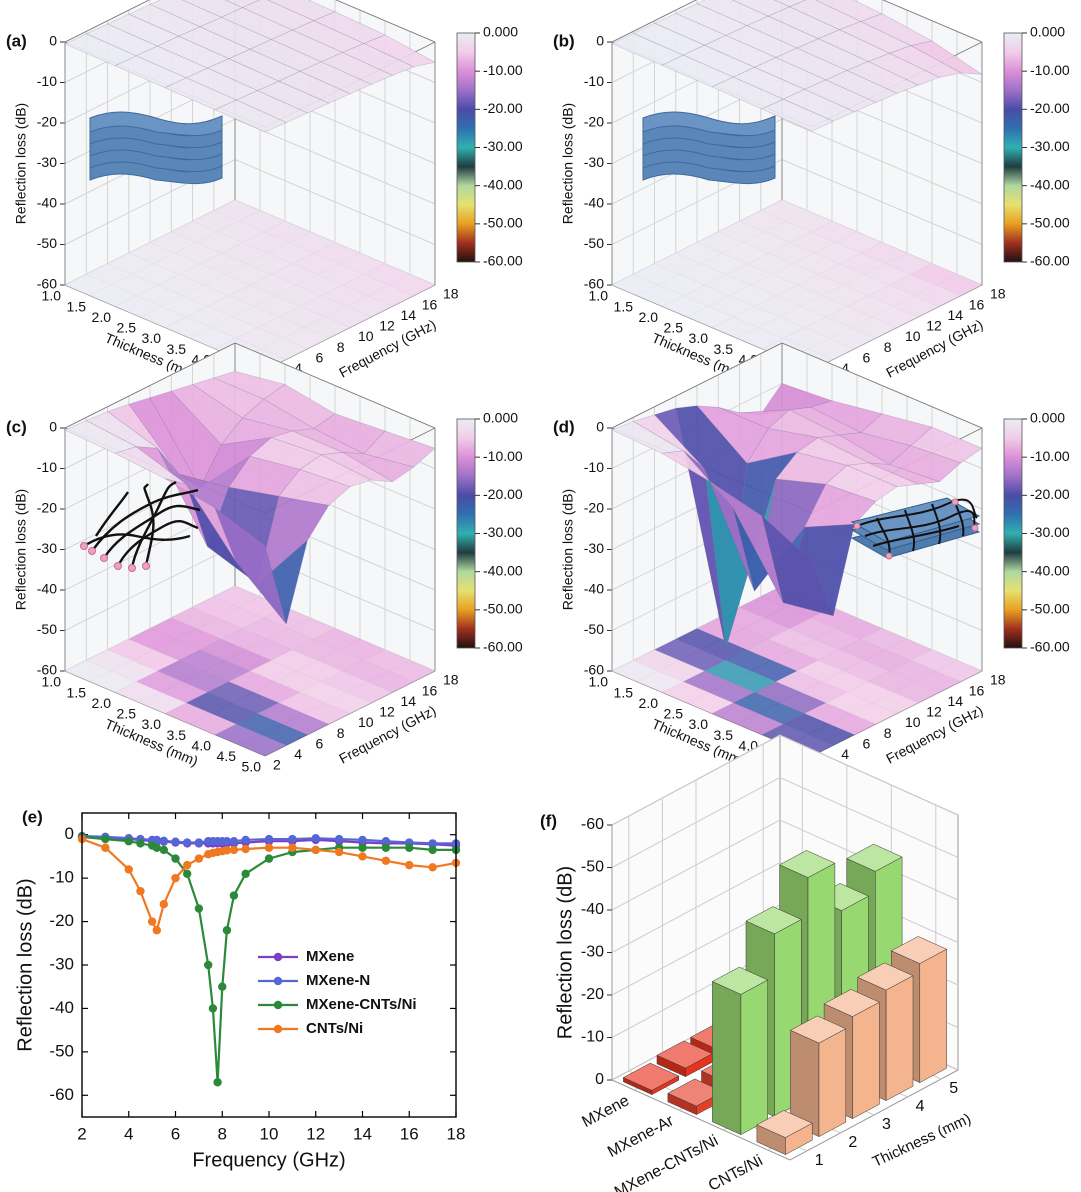 The height and width of the screenshot is (1192, 1081). I want to click on colorbar-tick-label: -50.00, so click(1050, 609).